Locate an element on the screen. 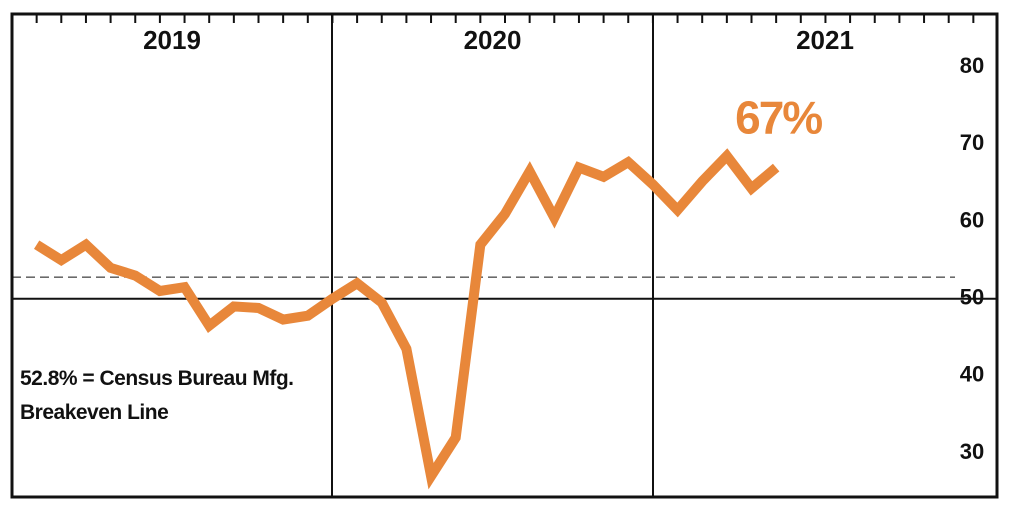 The height and width of the screenshot is (516, 1010). y-tick-label: 70 is located at coordinates (972, 142).